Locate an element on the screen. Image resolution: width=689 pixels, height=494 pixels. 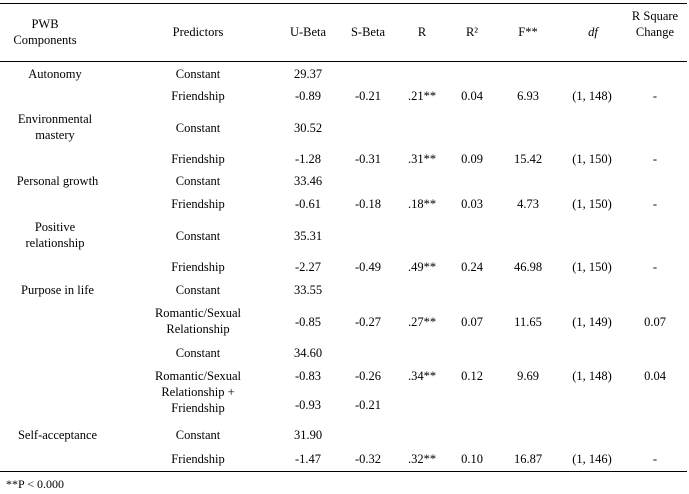
header-r-square-change: R Square Change is located at coordinates (655, 24).